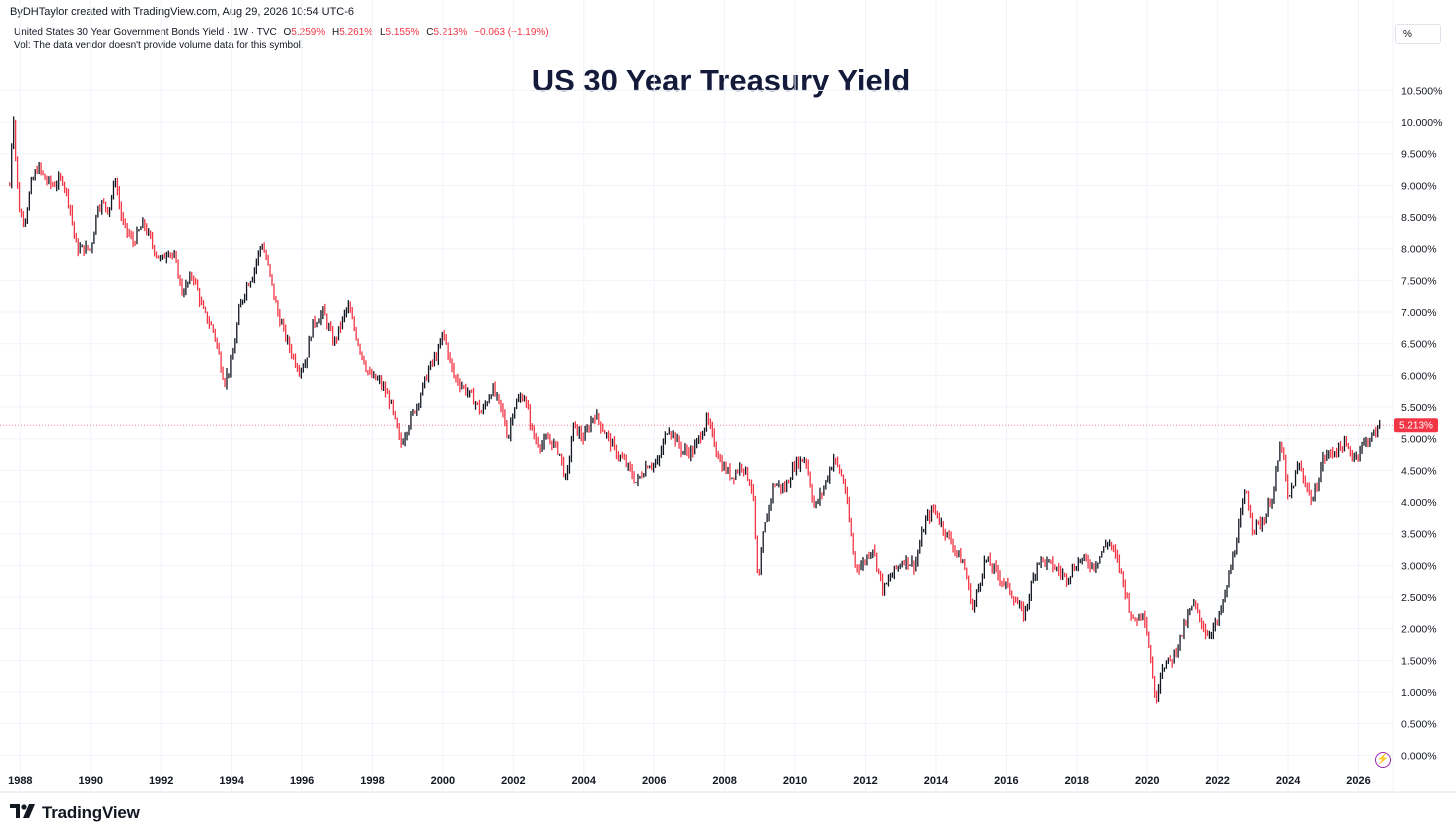  Describe the element at coordinates (91, 781) in the screenshot. I see `x-tick-label: 1990` at that location.